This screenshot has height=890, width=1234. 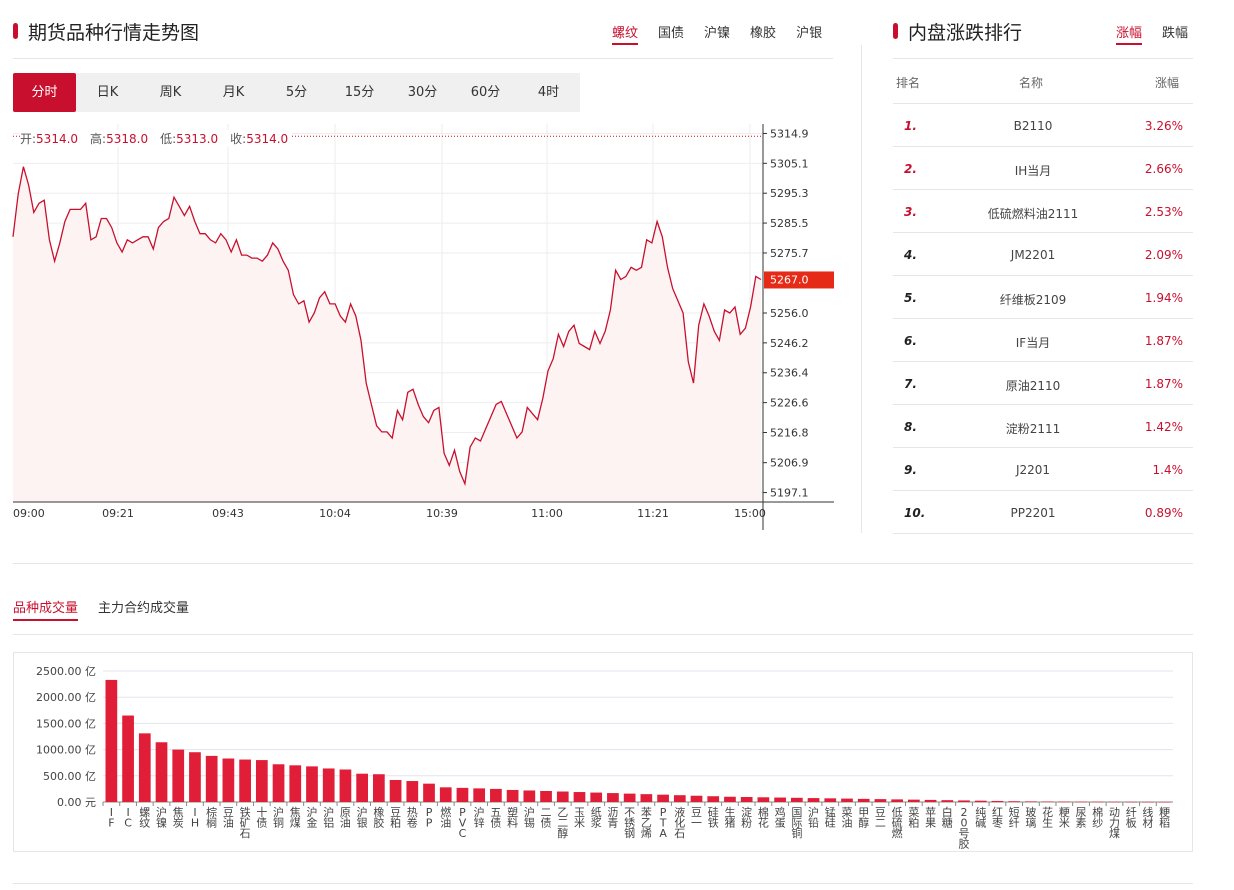 I want to click on category-label: 豆一, so click(x=696, y=818).